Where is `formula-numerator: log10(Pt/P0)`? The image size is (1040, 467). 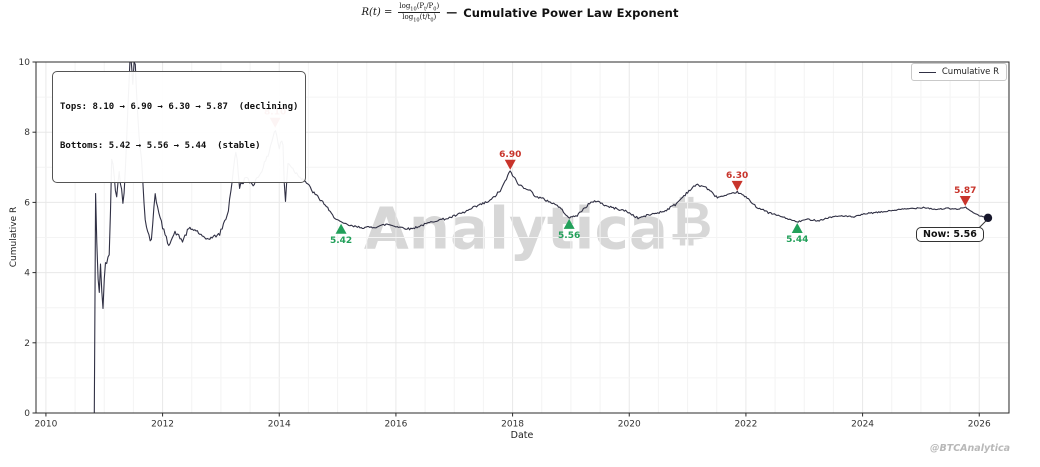
formula-numerator: log10(Pt/P0) is located at coordinates (419, 8).